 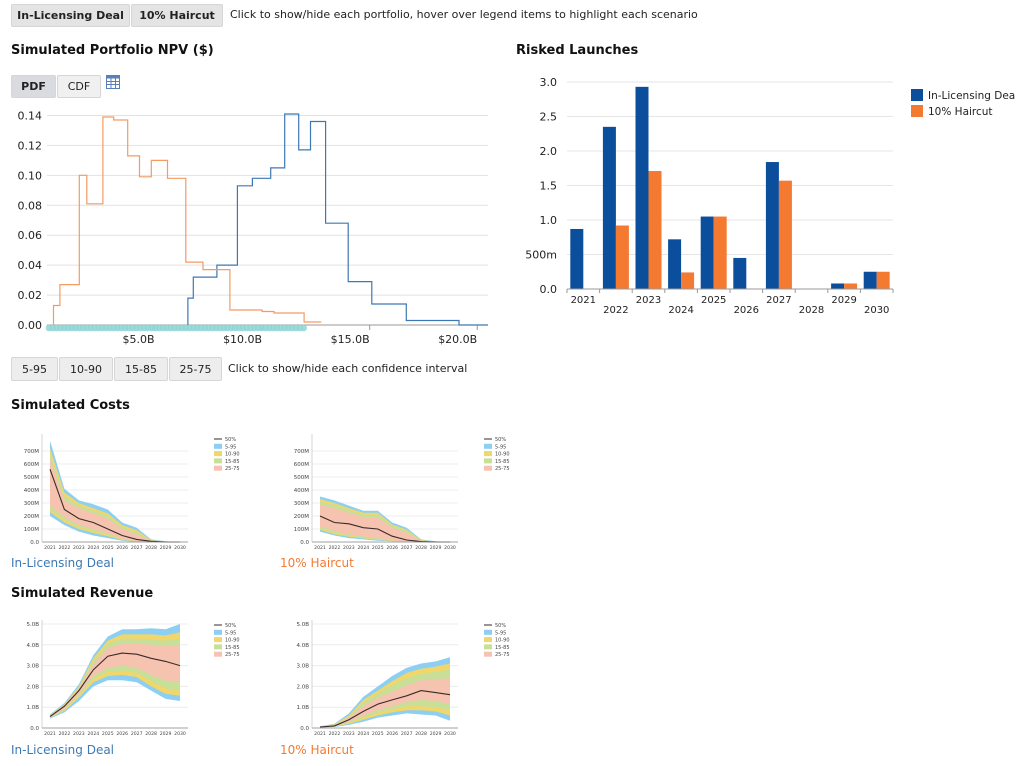 I want to click on npv-ytick-label: 0.10, so click(x=30, y=175).